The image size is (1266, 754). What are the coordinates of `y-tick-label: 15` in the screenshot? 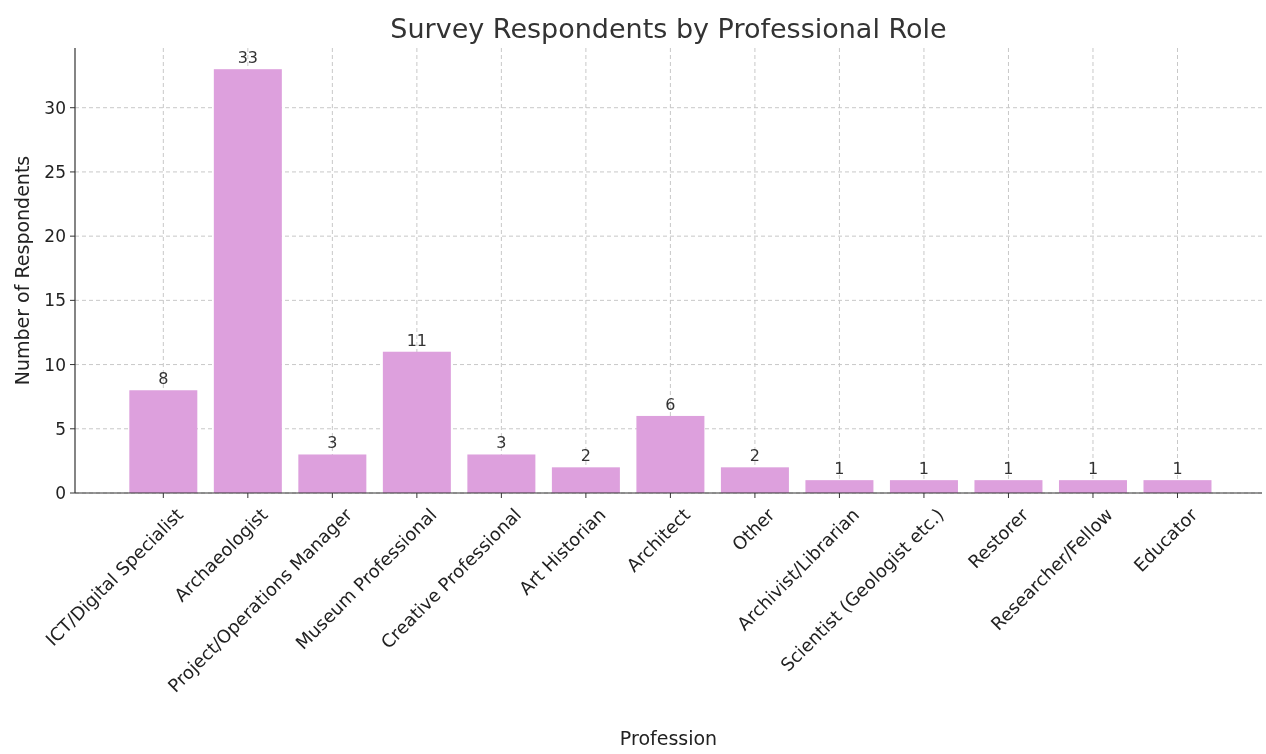 It's located at (55, 300).